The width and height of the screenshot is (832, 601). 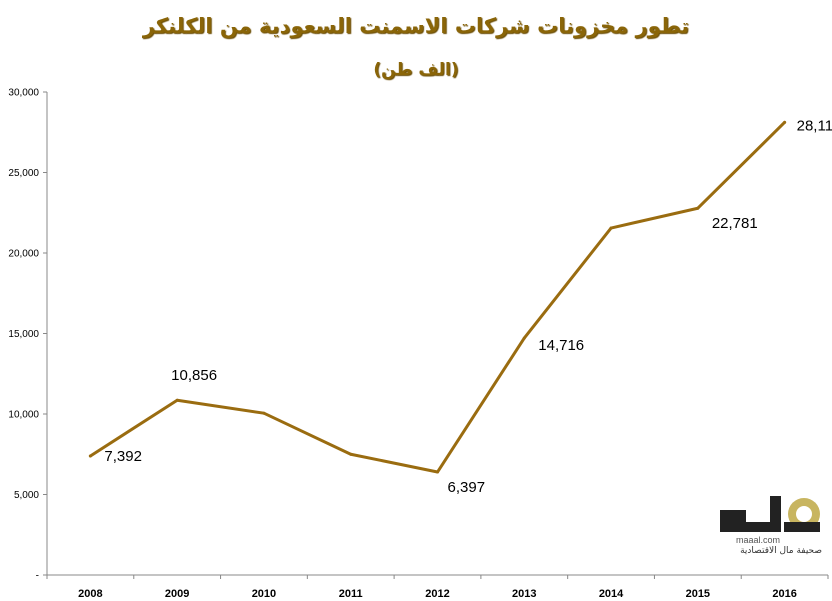 What do you see at coordinates (416, 70) in the screenshot?
I see `chart-subtitle: (الف طن)` at bounding box center [416, 70].